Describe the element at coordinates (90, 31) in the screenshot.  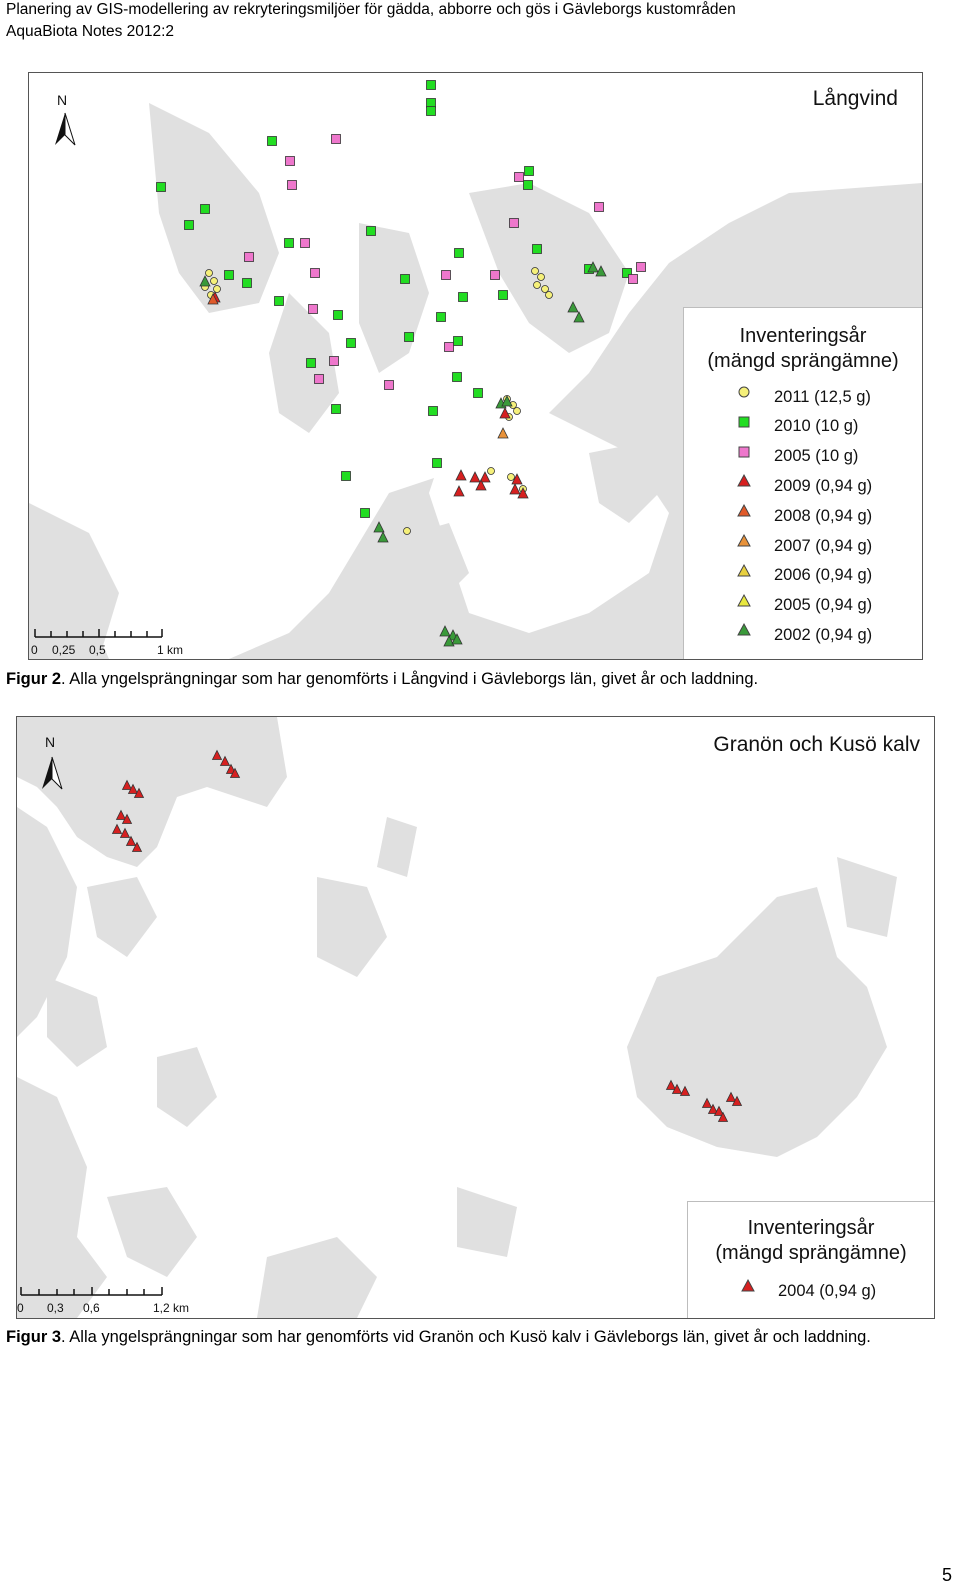
I see `document-header-series: AquaBiota Notes 2012:2` at that location.